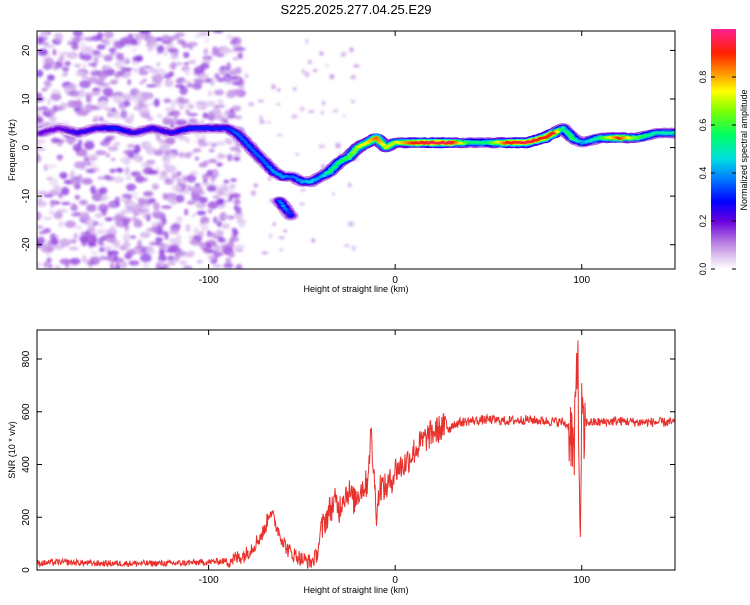 The image size is (750, 605). What do you see at coordinates (26, 464) in the screenshot?
I see `y-tick-label: 400` at bounding box center [26, 464].